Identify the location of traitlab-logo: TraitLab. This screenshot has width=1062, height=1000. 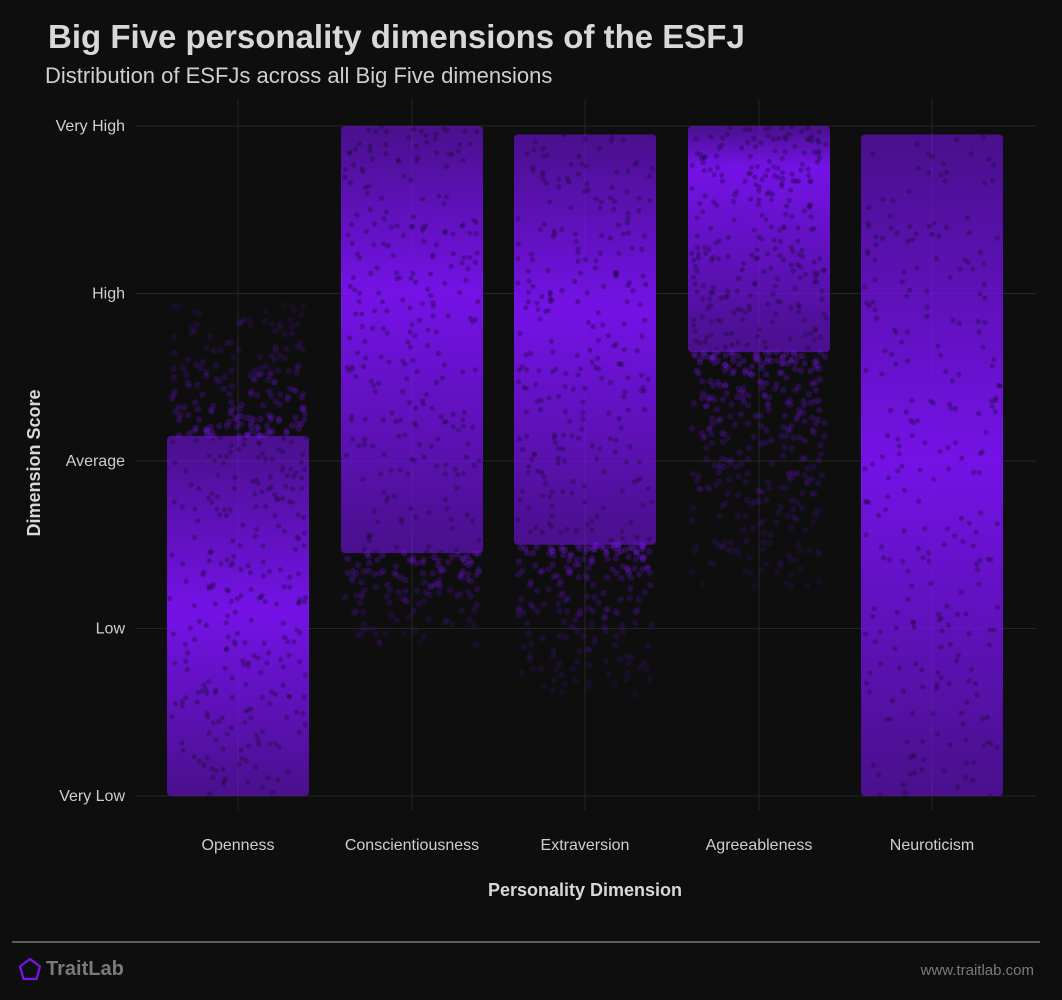
(71, 969).